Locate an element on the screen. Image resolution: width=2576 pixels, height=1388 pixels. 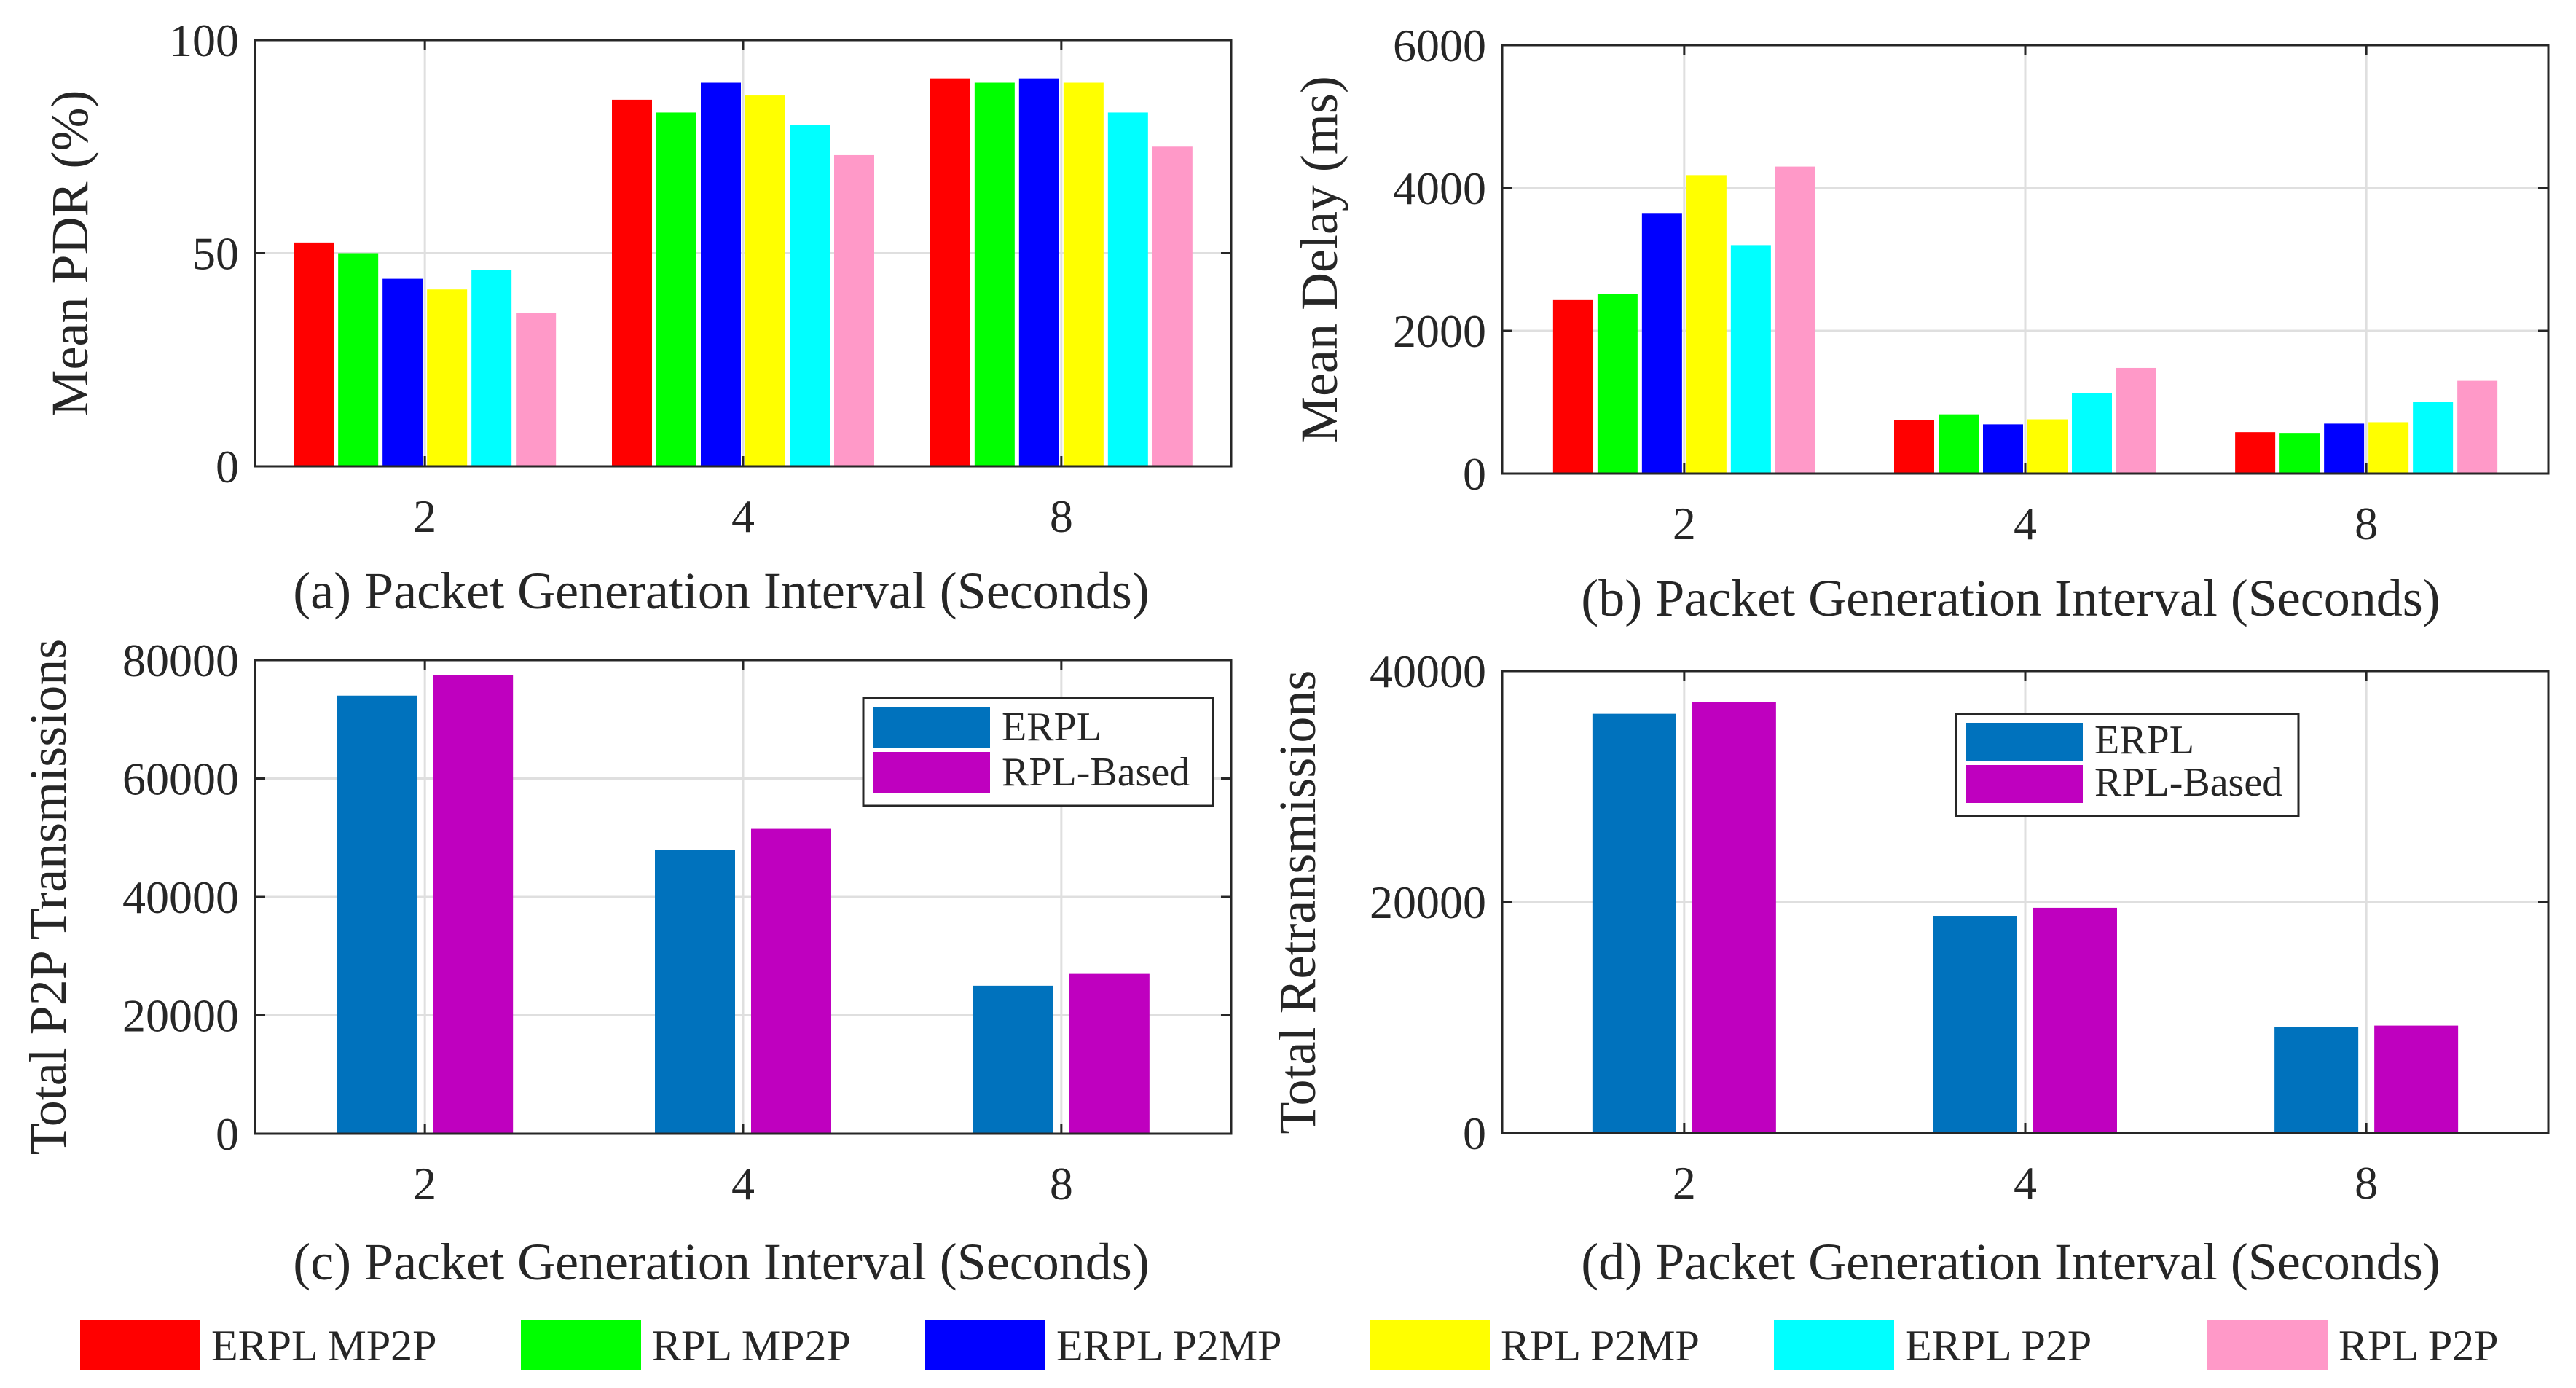
y-tick-label: 50 is located at coordinates (215, 254).